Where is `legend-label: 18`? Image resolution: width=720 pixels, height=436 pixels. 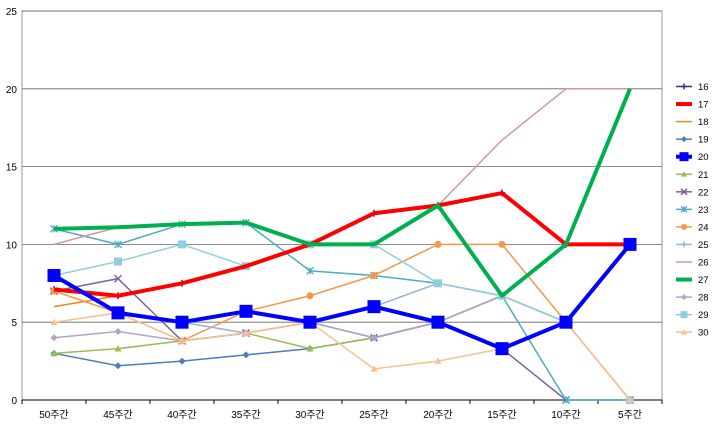
legend-label: 18 is located at coordinates (703, 122).